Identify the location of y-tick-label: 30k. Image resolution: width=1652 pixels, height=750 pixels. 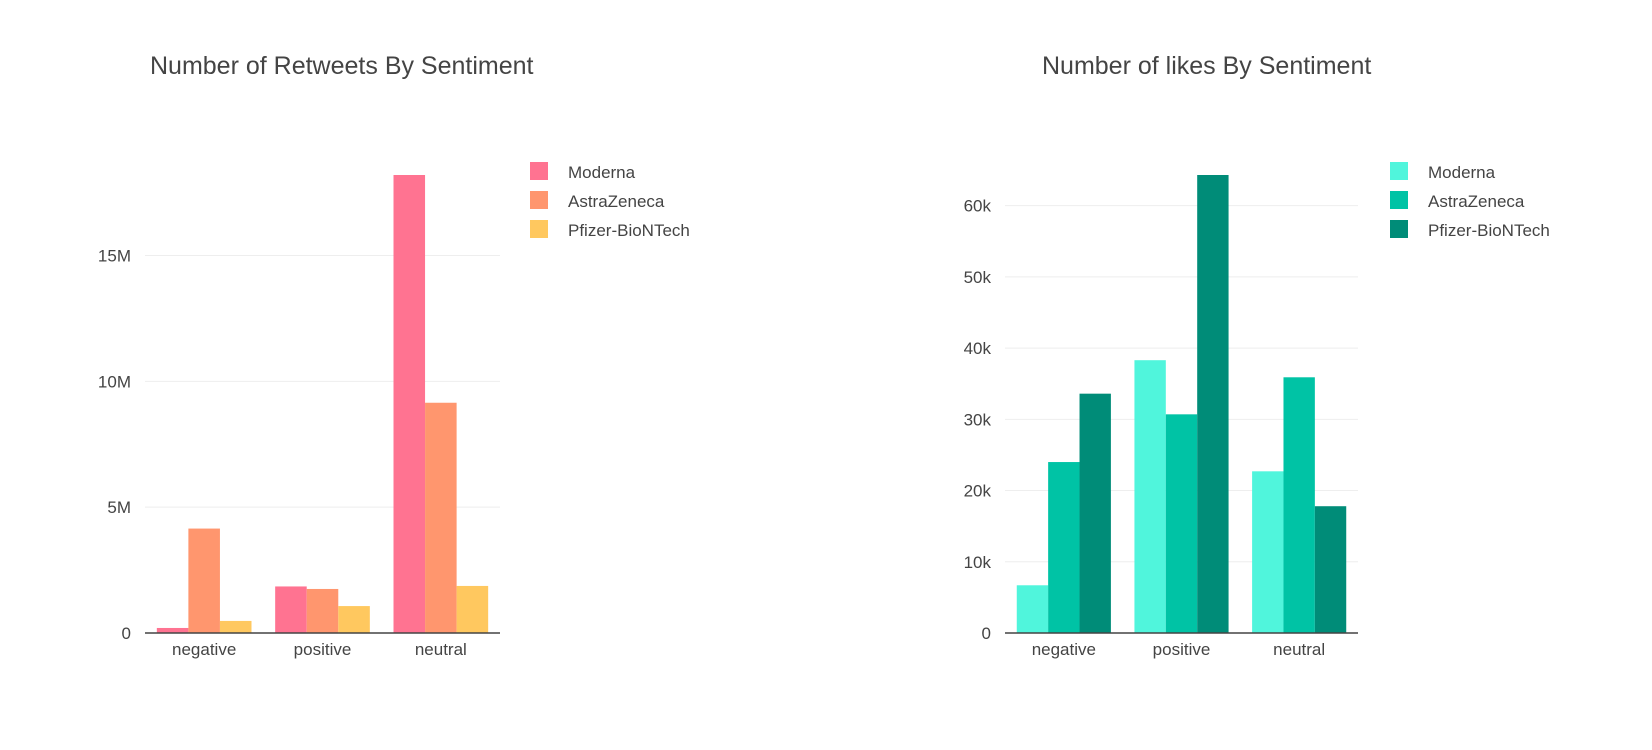
(978, 419).